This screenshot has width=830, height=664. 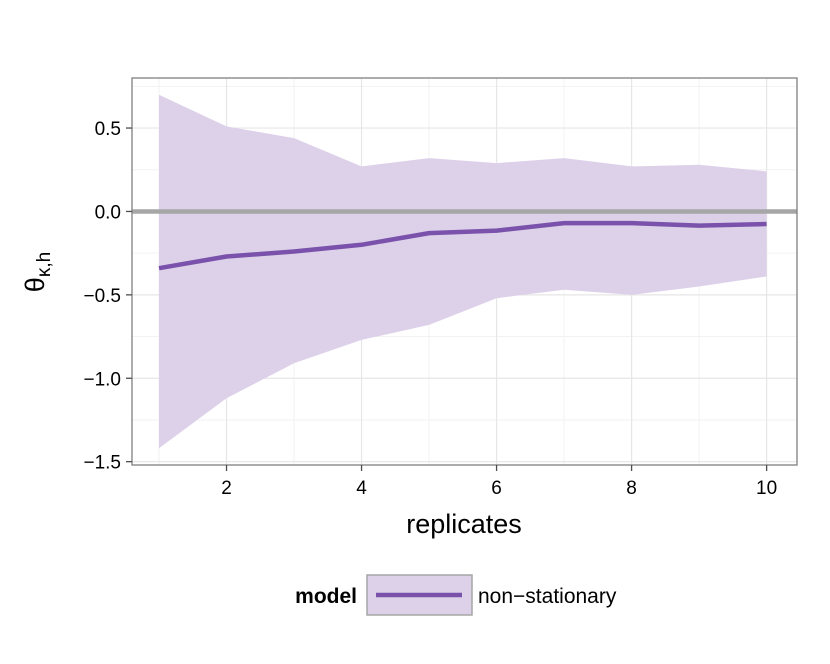 I want to click on legend-entry-non-stationary: non−stationary, so click(x=547, y=596).